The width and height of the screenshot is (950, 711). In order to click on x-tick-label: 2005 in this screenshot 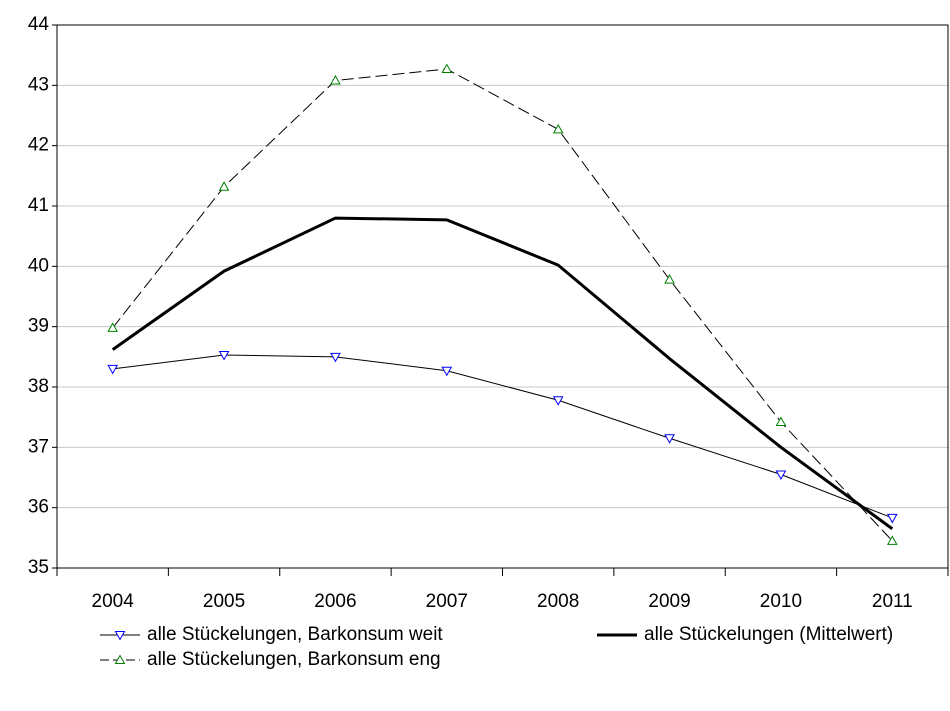, I will do `click(224, 601)`.